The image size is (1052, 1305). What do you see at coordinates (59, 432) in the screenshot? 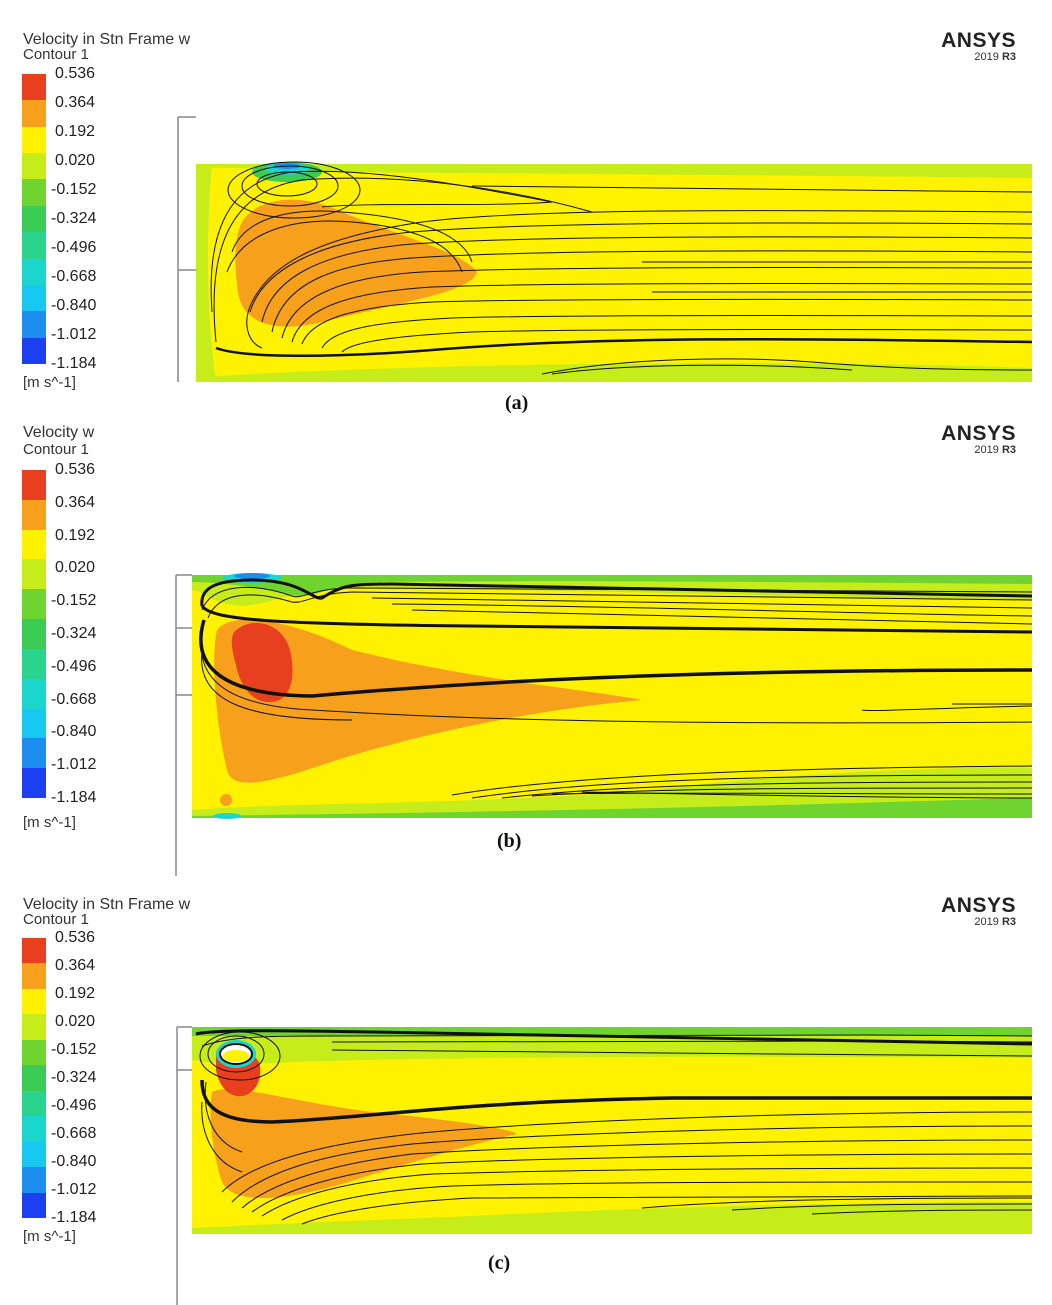
I see `legend-title: Velocity w` at bounding box center [59, 432].